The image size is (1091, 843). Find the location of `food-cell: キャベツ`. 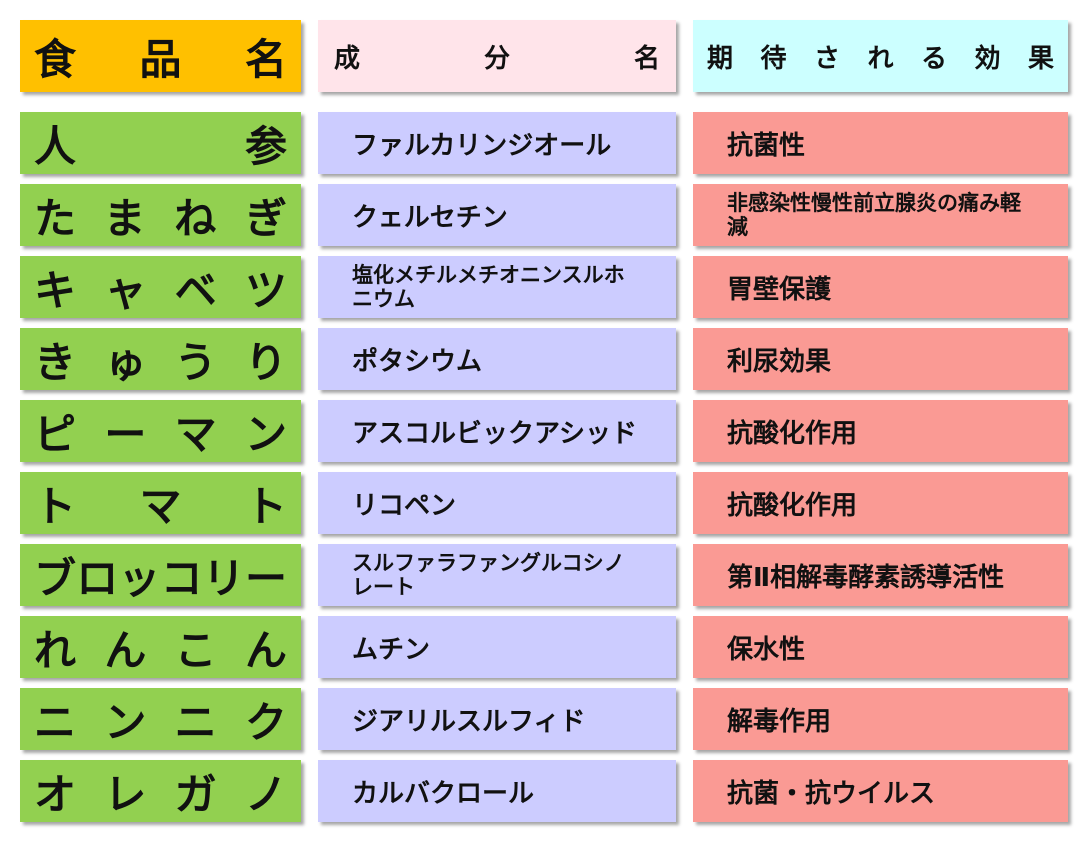

food-cell: キャベツ is located at coordinates (160, 287).